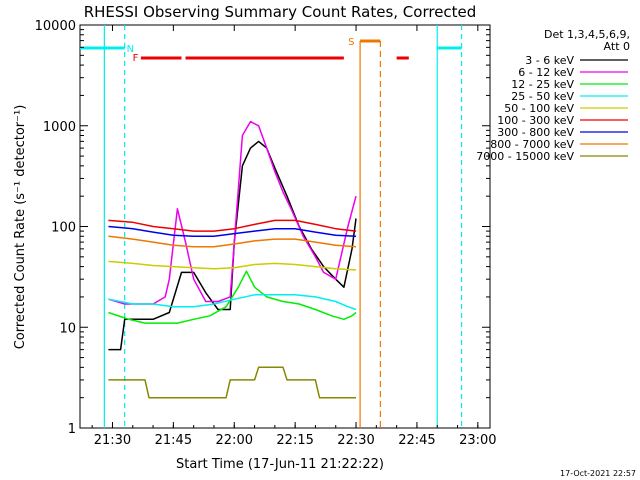 This screenshot has width=640, height=480. What do you see at coordinates (617, 46) in the screenshot?
I see `legend-header-attenuator: Att 0` at bounding box center [617, 46].